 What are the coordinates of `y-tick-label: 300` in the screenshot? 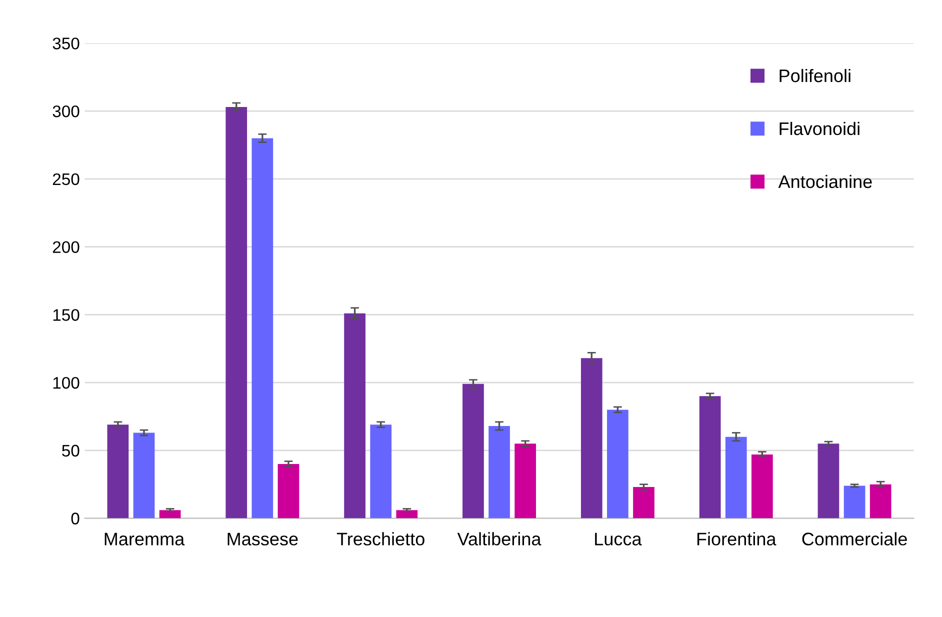 It's located at (66, 111).